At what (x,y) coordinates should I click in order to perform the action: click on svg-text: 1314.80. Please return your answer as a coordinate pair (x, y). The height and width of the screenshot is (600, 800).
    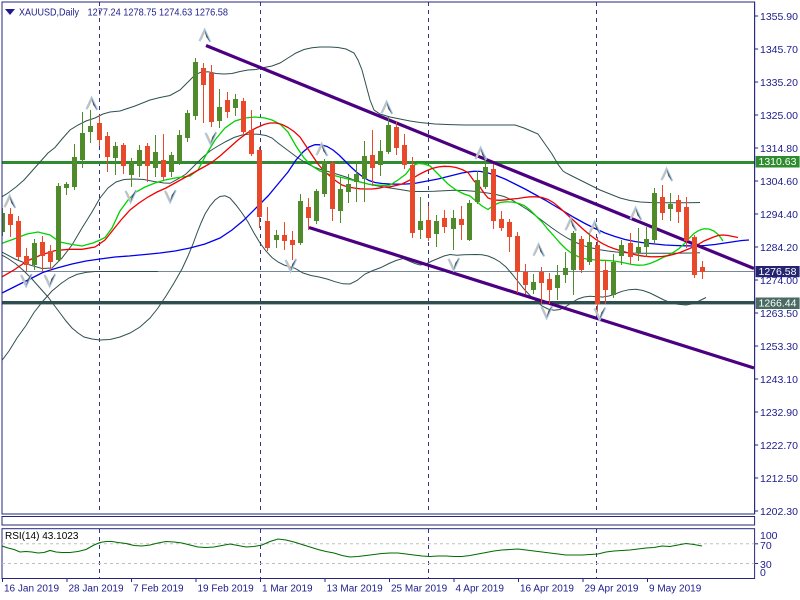
    Looking at the image, I should click on (779, 149).